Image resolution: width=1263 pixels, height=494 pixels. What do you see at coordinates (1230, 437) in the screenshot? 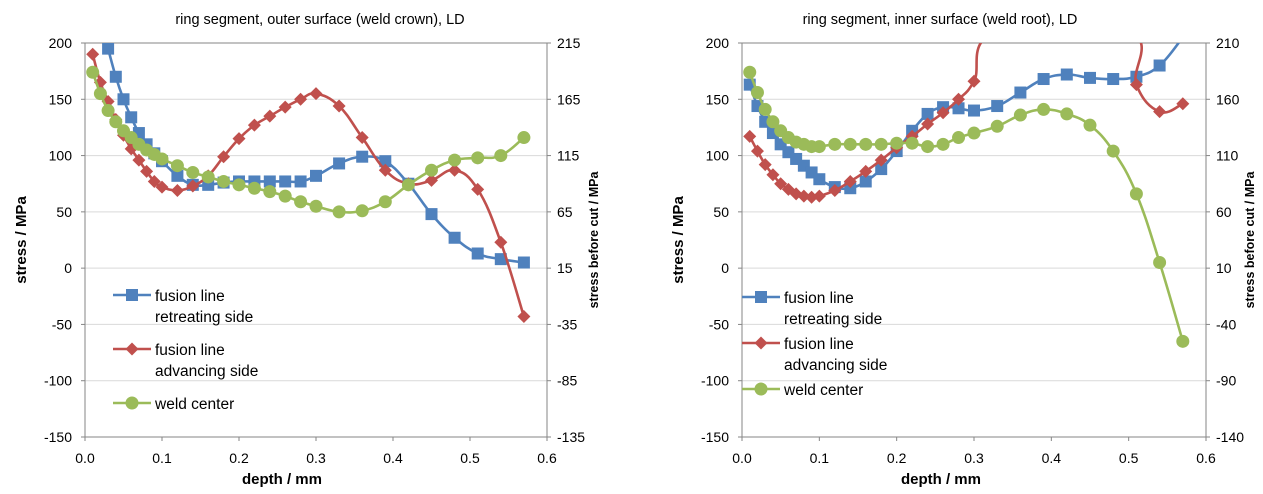
I see `y2-tick-label: -140` at bounding box center [1230, 437].